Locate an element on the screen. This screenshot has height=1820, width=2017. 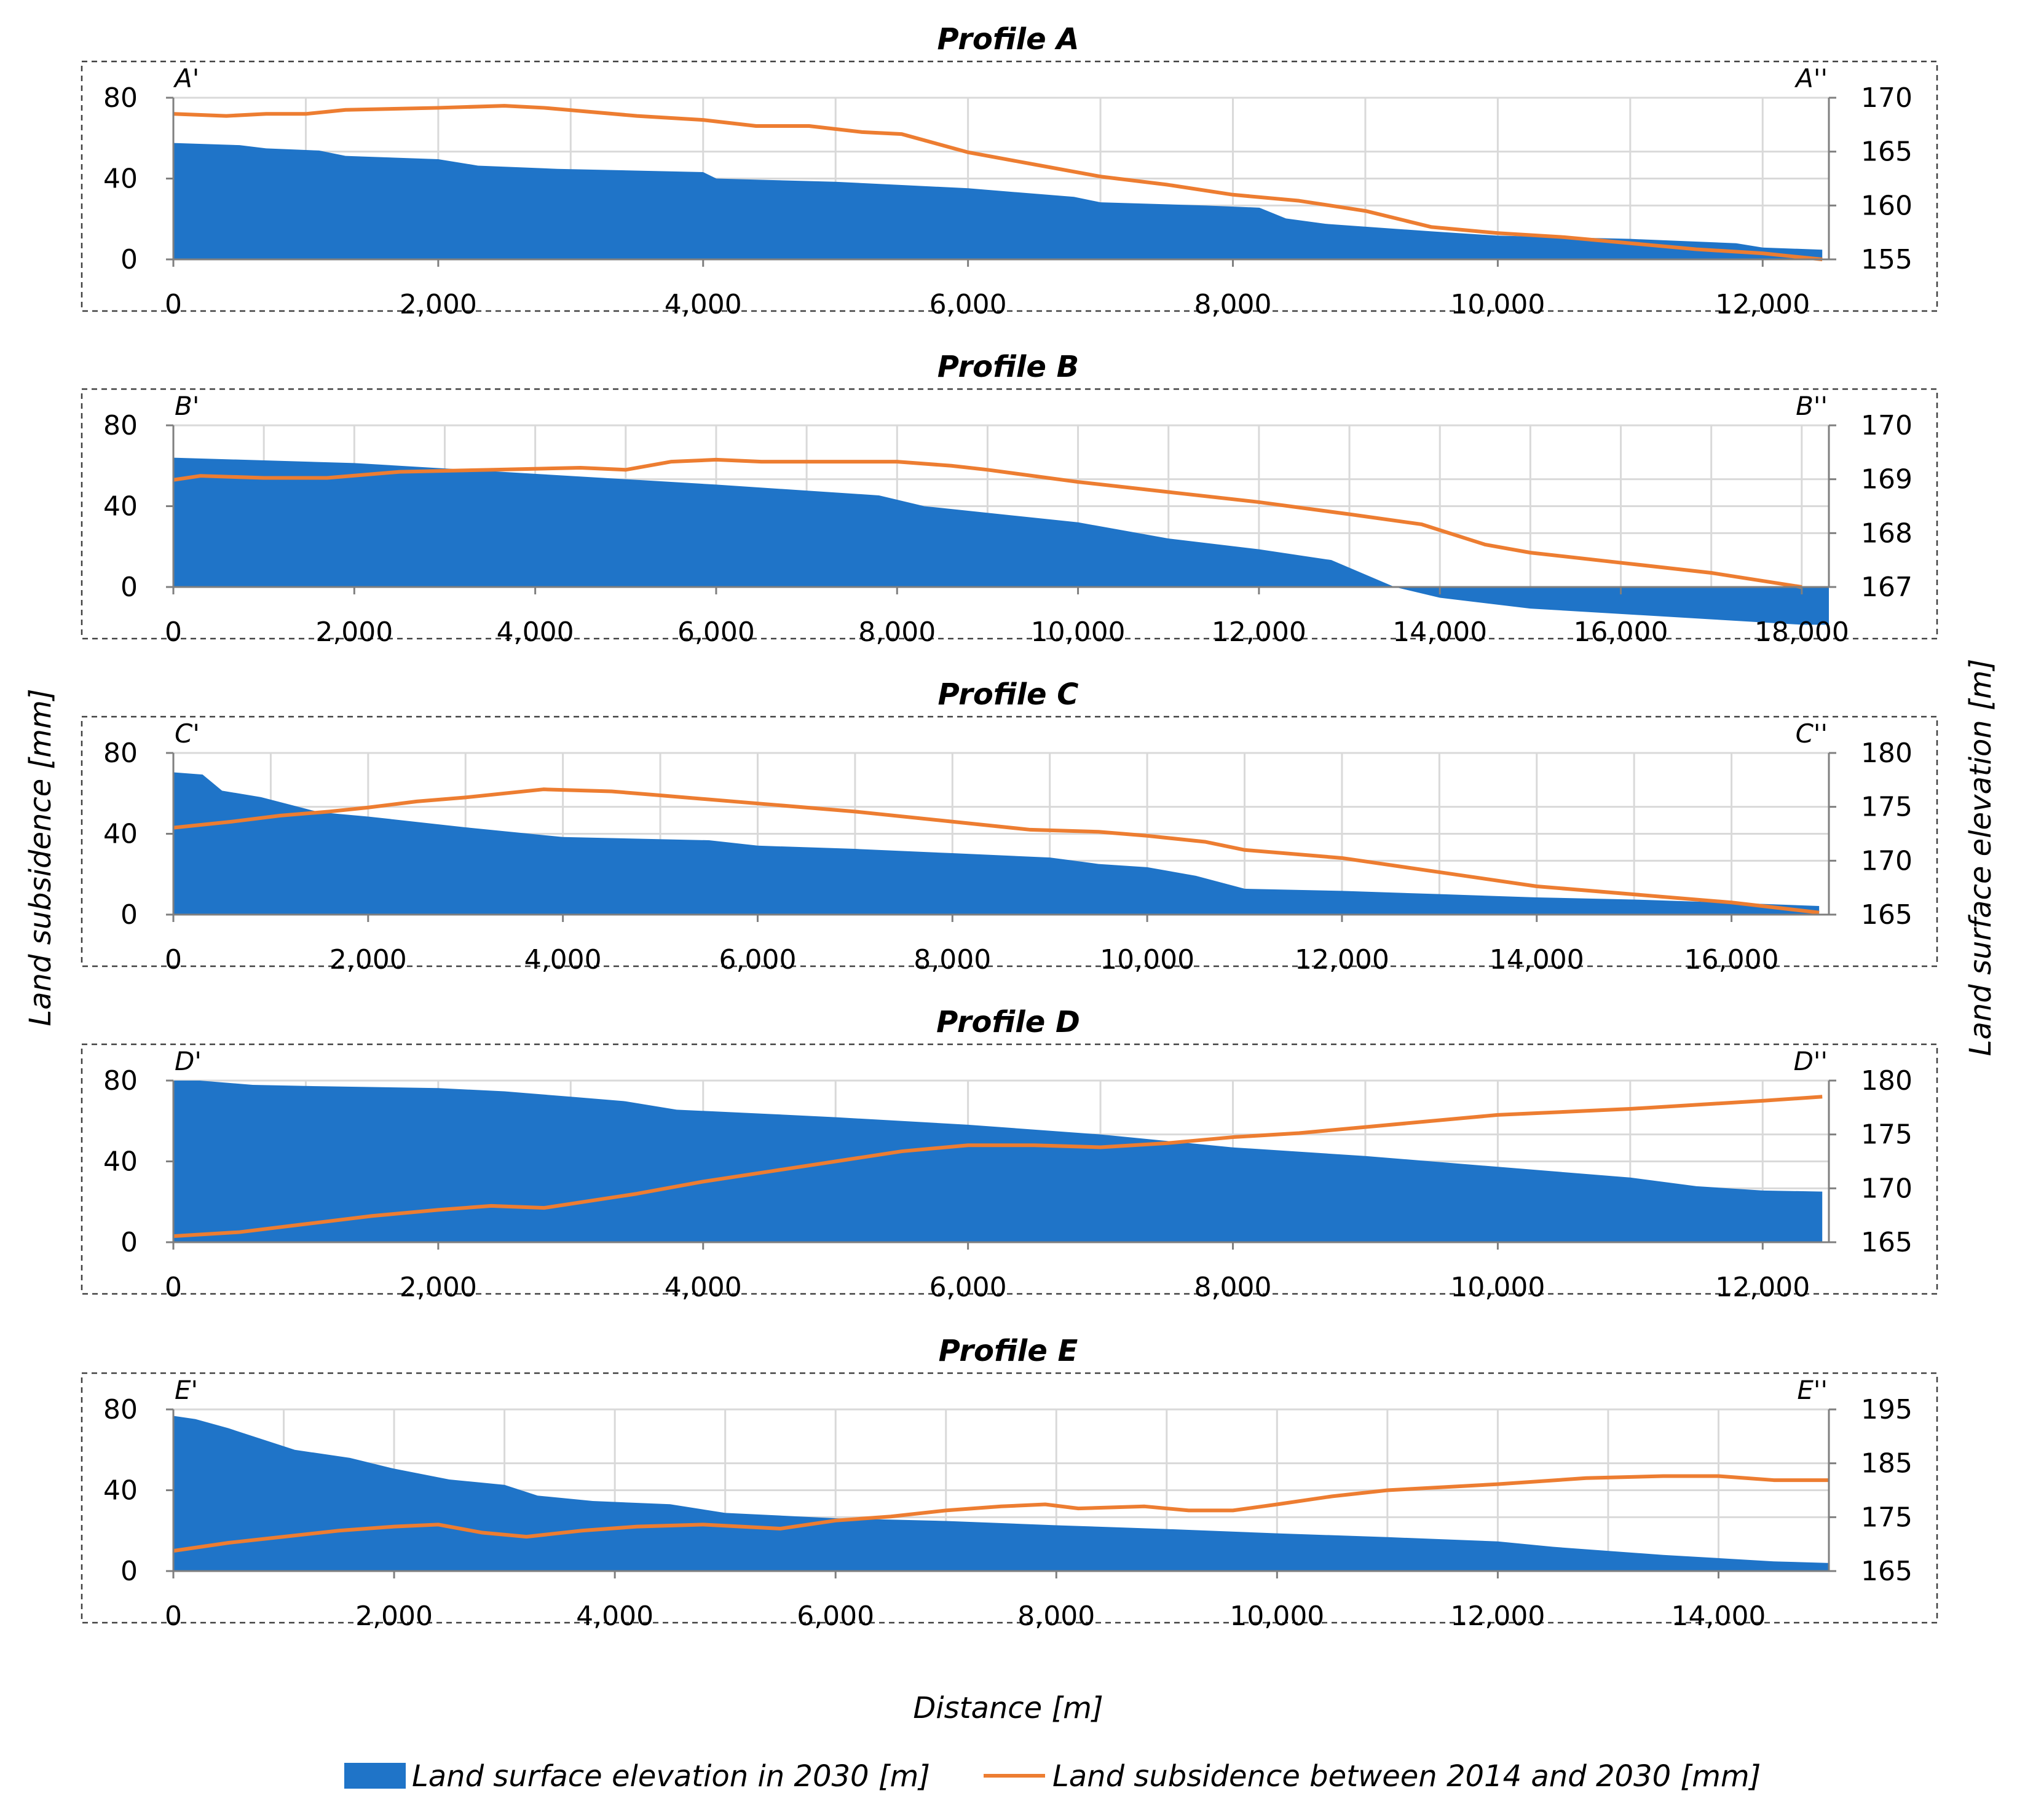
profile-a-frame is located at coordinates (1009, 186).